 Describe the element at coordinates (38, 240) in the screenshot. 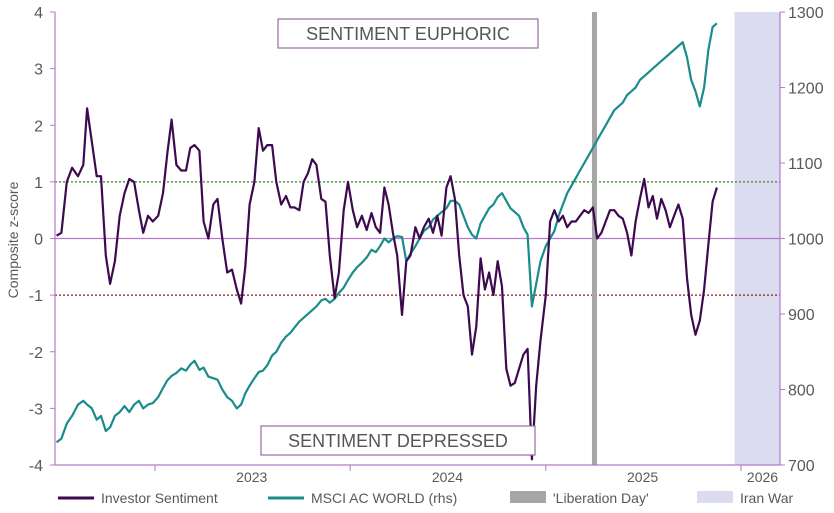

I see `left-tick-label: 0` at that location.